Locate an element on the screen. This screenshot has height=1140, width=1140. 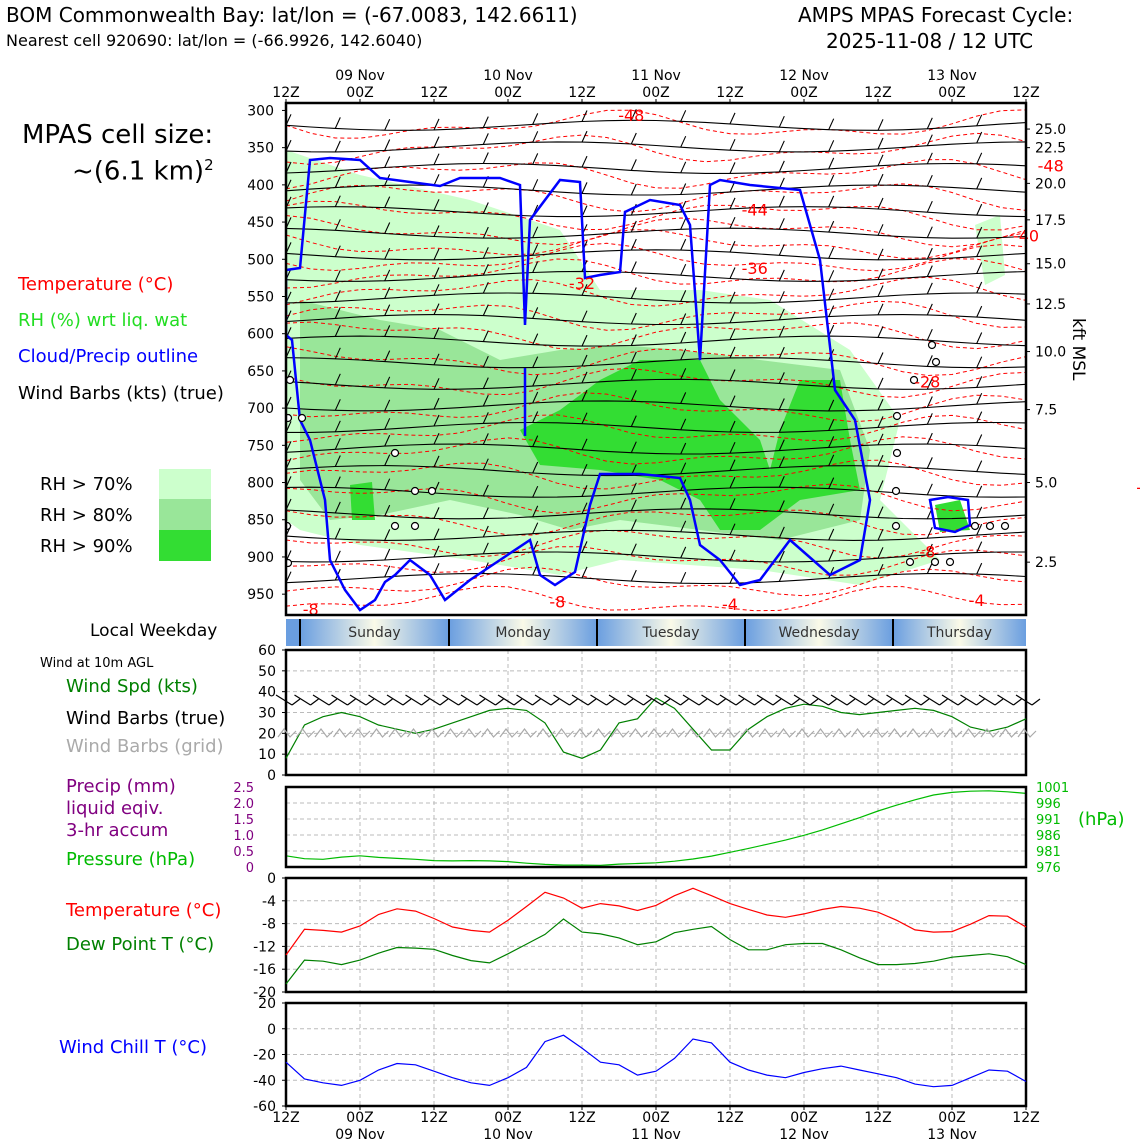
precip-pressure-panel: 2.5 1001 2.0 996 1.5 991 1.0 986 0.5 981 0 976 is located at coordinates (651, 828).